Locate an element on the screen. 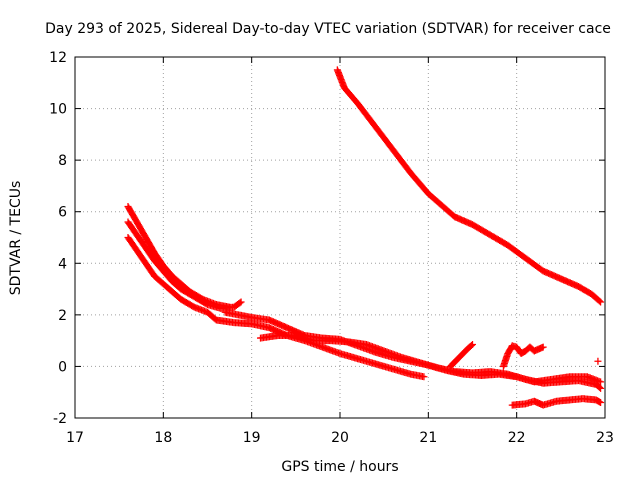 This screenshot has width=640, height=480. series-track-d is located at coordinates (276, 307).